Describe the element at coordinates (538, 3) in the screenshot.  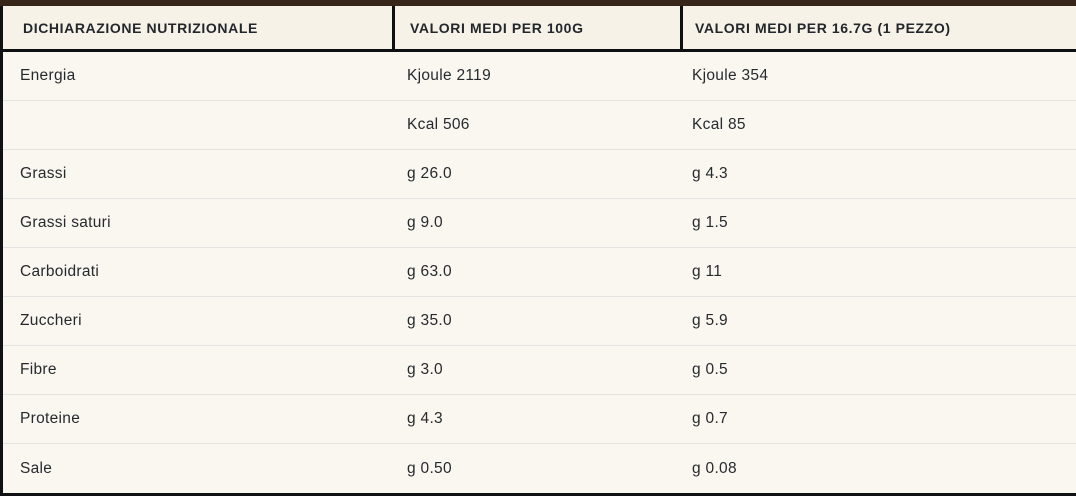
I see `top-accent-bar` at that location.